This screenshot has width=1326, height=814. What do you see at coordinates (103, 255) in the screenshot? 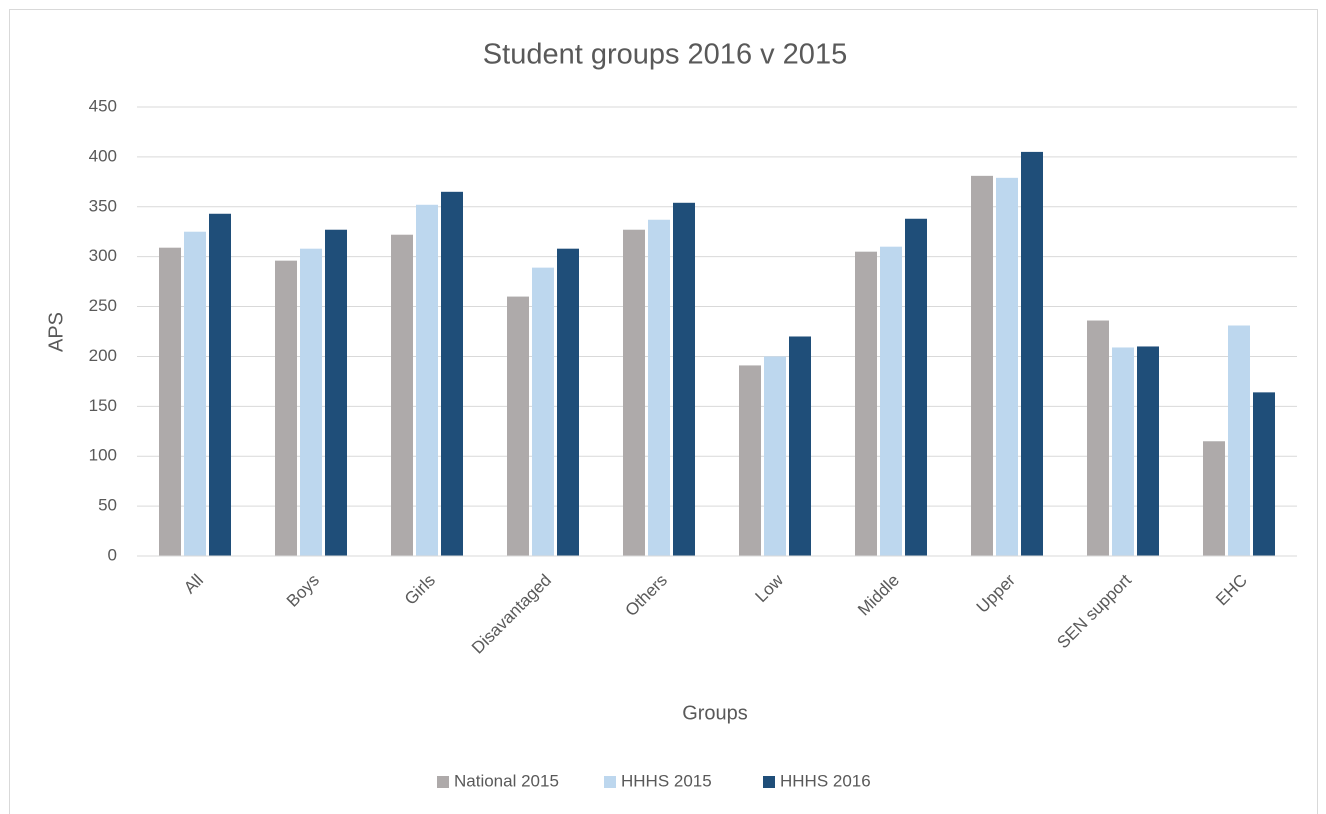
I see `y-tick-label: 300` at bounding box center [103, 255].